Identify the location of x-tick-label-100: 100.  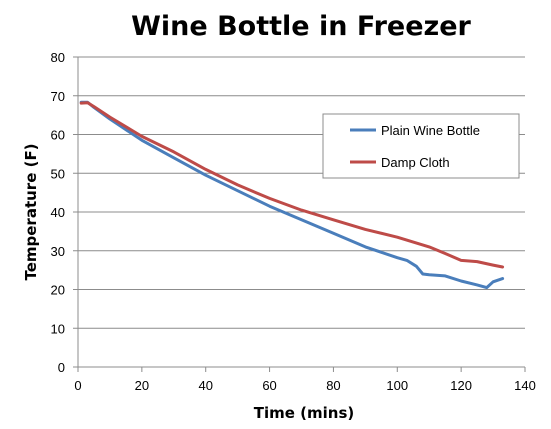
(397, 385).